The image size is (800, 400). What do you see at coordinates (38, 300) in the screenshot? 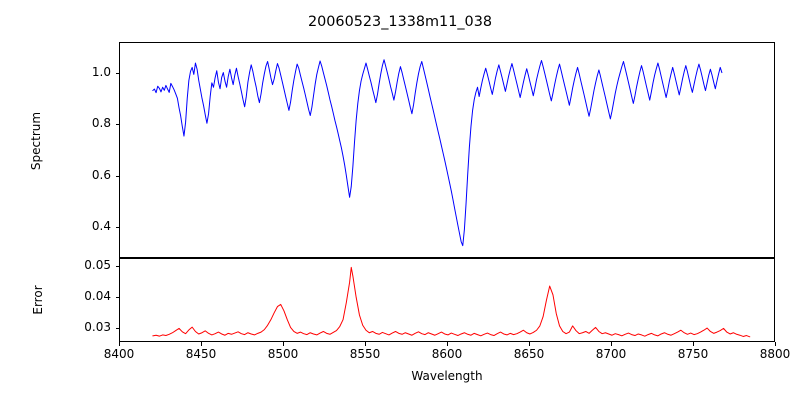
I see `error-y-axis-label: Error` at bounding box center [38, 300].